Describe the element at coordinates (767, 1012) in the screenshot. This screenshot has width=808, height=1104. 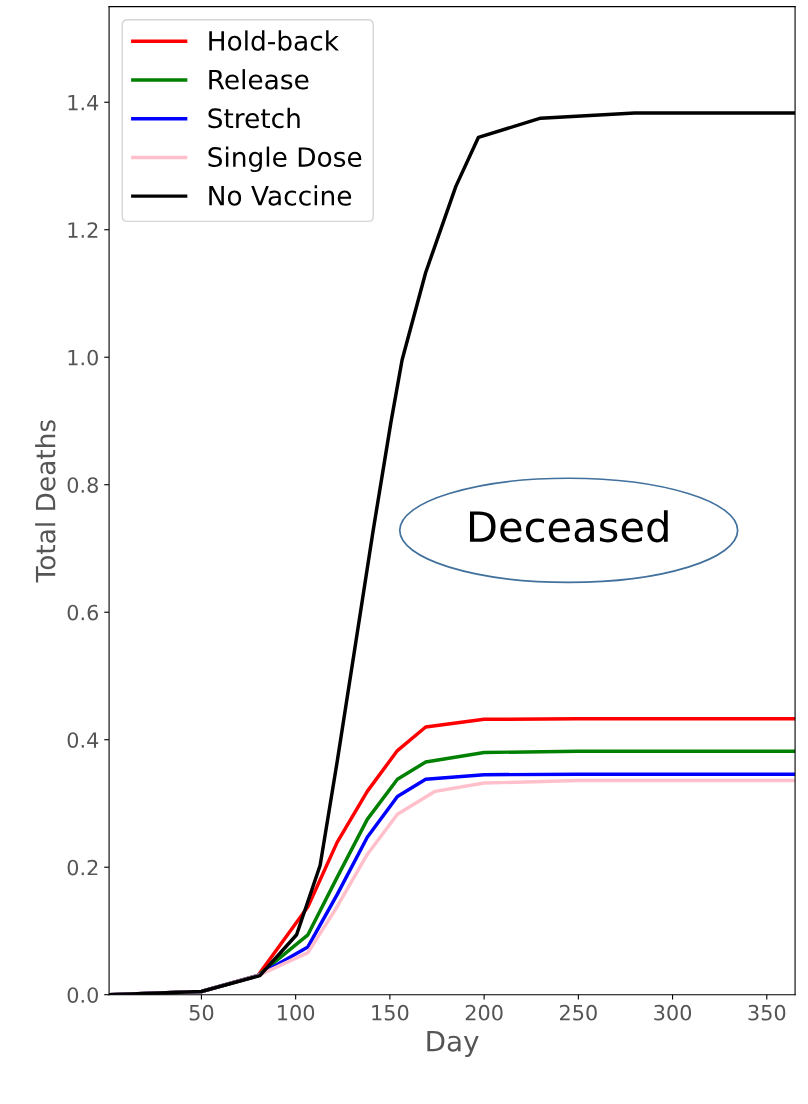
I see `x-tick-label: 350` at that location.